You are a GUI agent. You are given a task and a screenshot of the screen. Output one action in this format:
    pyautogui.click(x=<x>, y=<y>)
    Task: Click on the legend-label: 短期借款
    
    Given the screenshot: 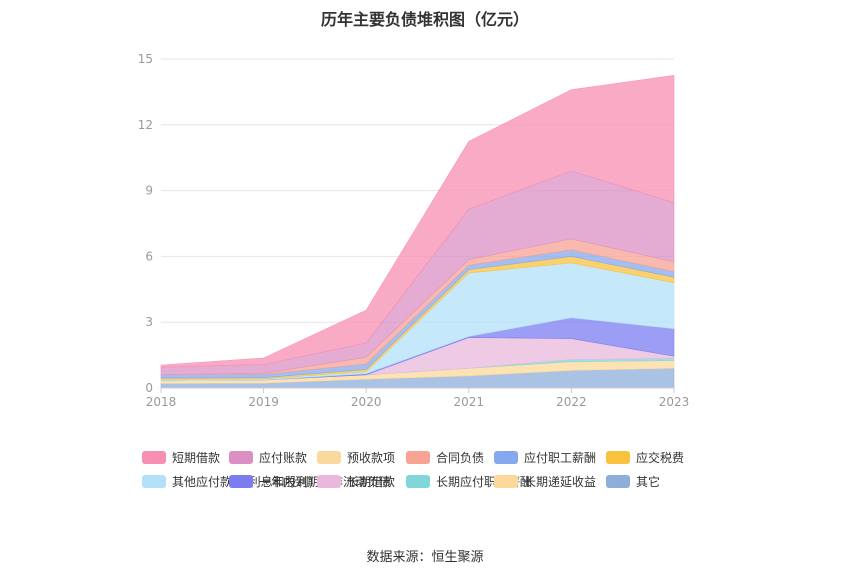 What is the action you would take?
    pyautogui.click(x=196, y=457)
    